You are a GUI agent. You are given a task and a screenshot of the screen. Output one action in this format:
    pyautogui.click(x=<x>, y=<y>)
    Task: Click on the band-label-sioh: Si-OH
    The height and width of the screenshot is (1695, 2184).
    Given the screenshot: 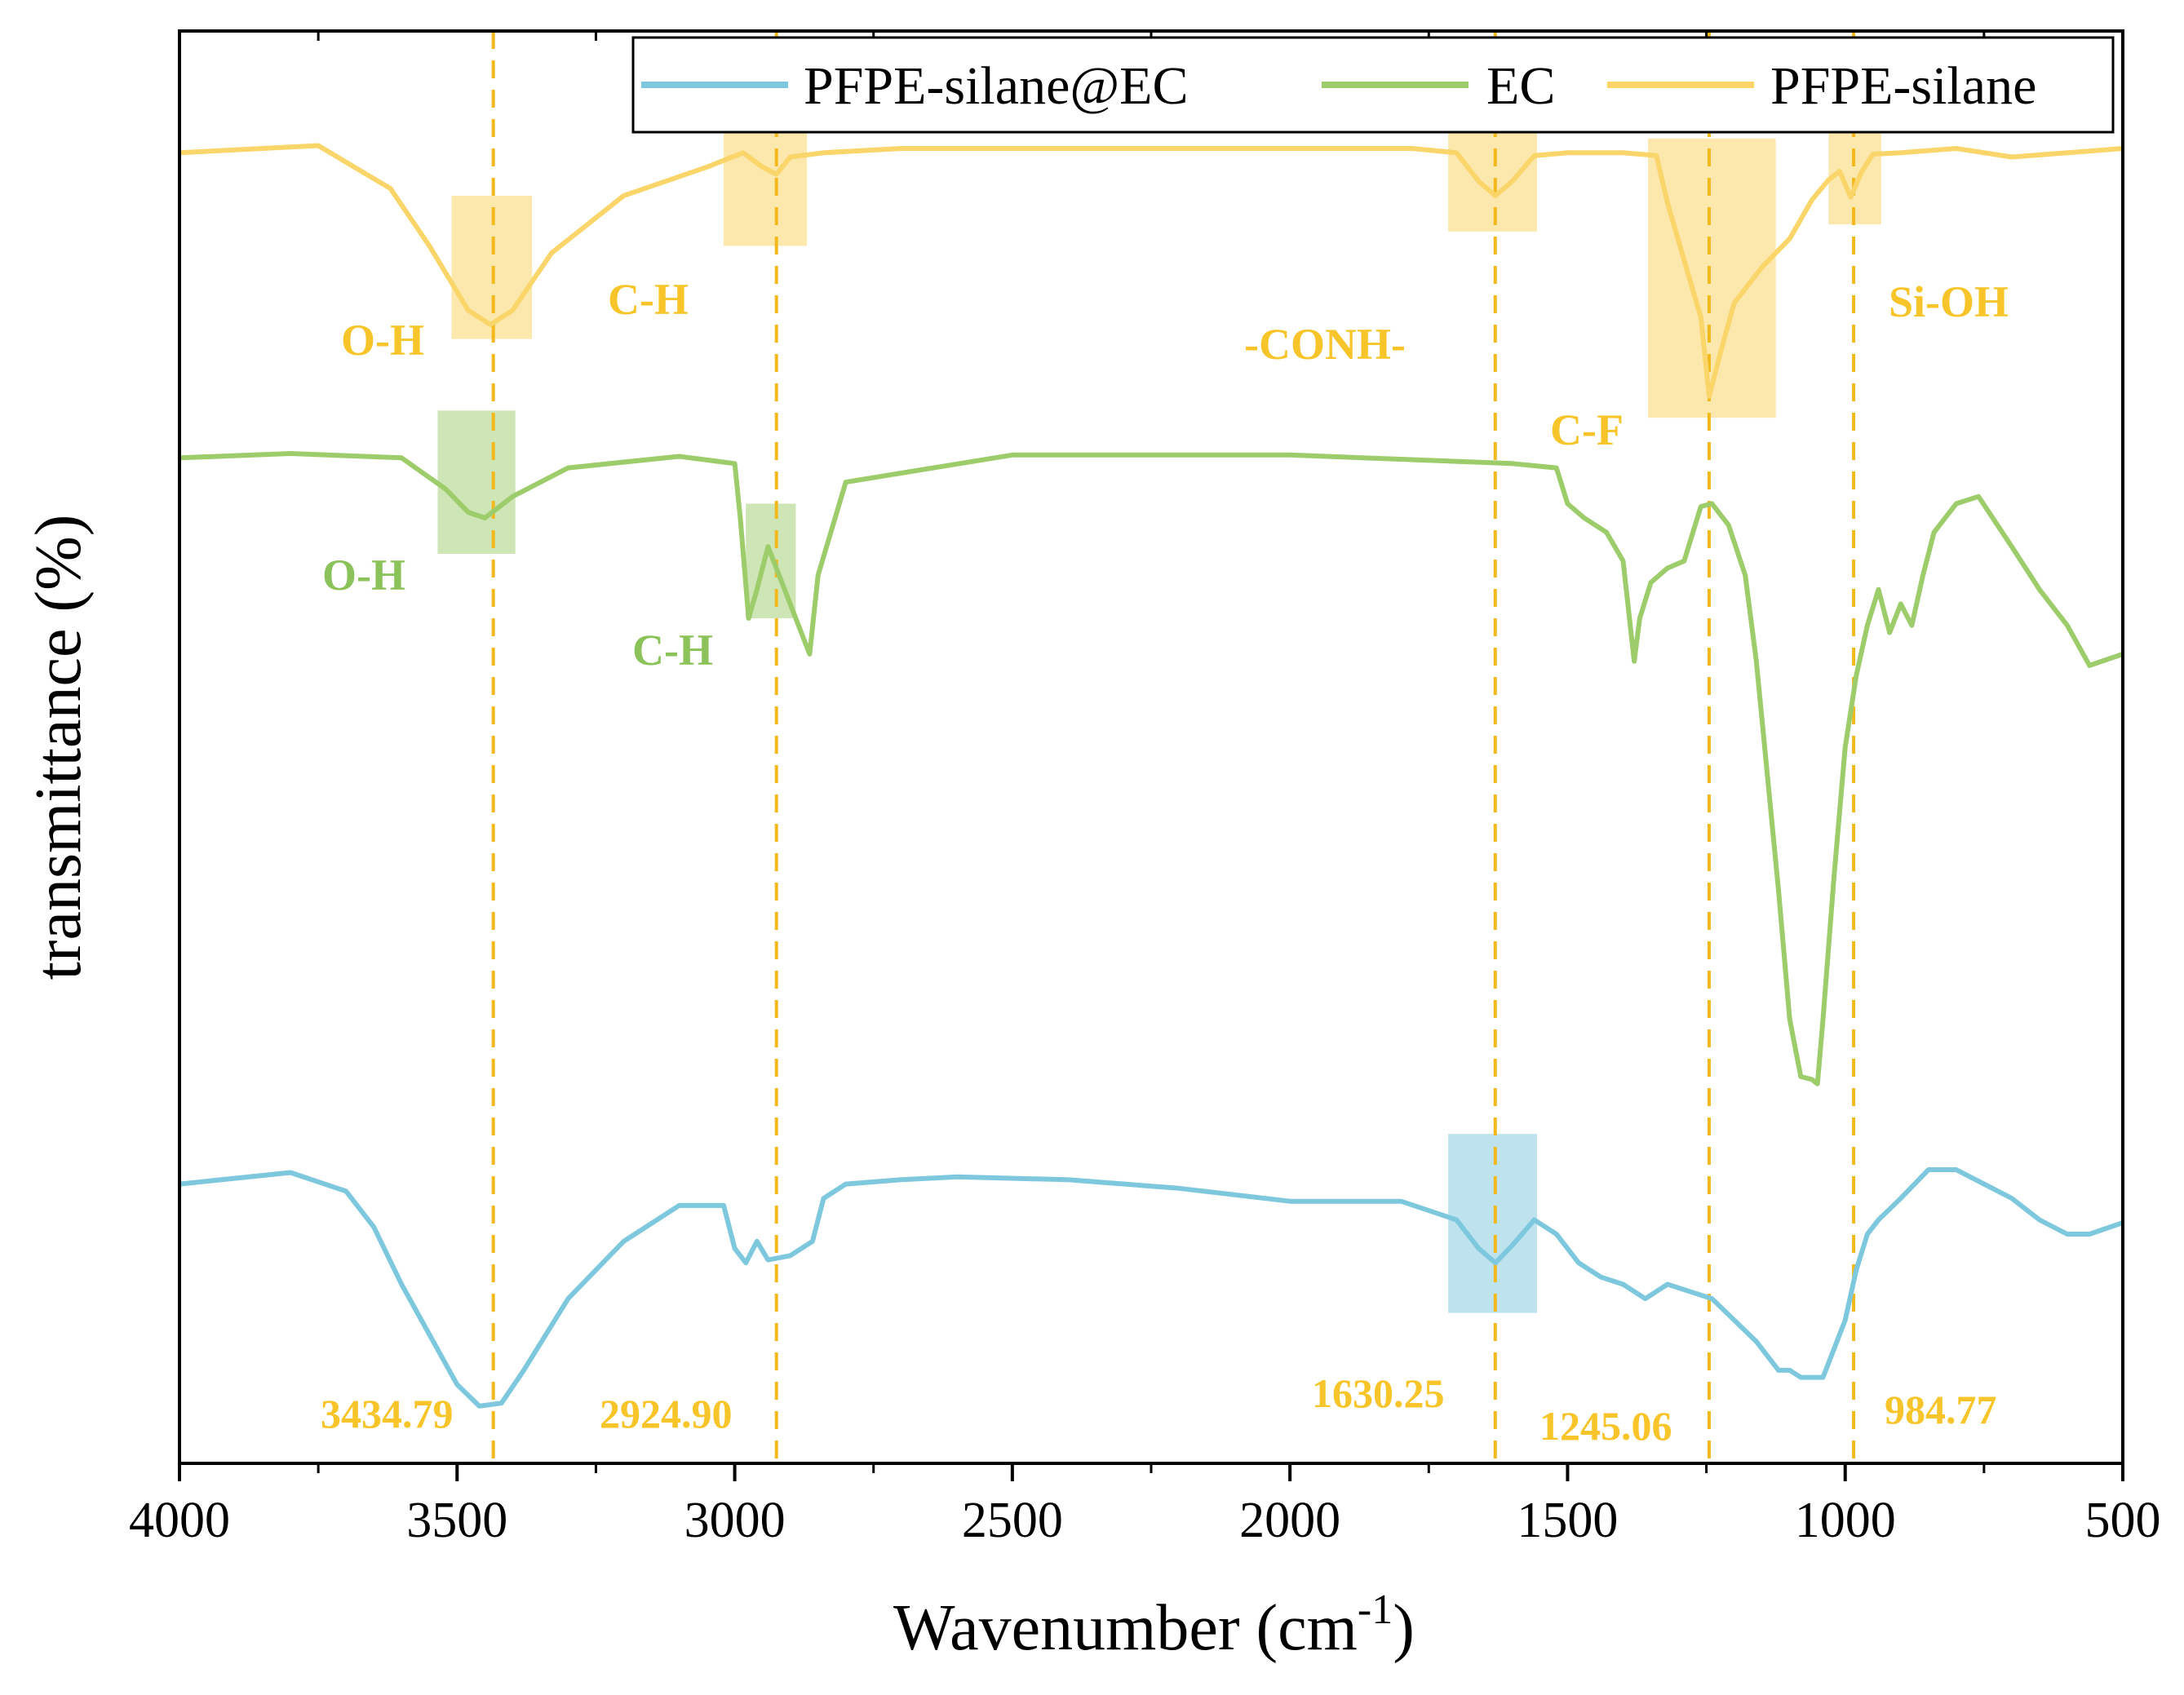 What is the action you would take?
    pyautogui.click(x=1949, y=301)
    